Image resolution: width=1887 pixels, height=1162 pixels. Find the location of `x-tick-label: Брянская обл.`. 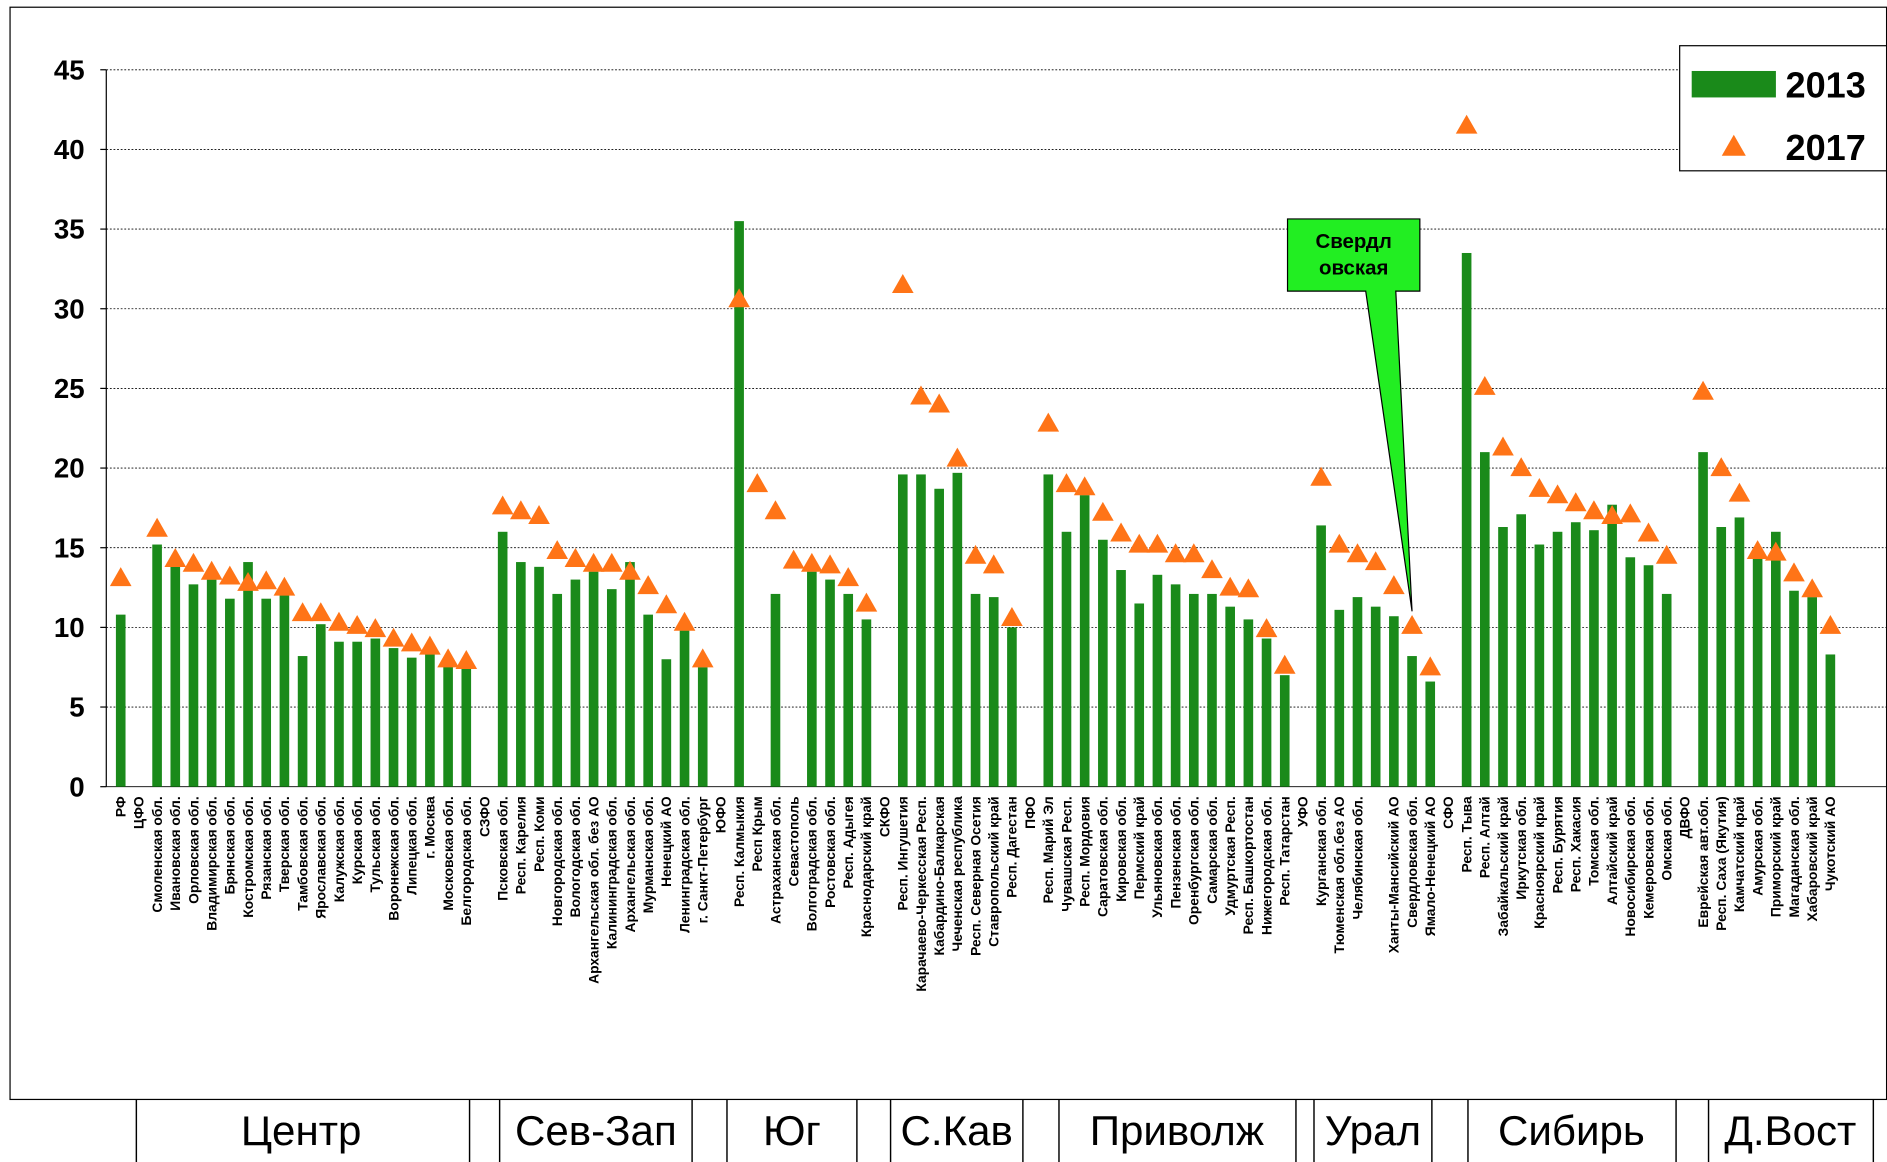

x-tick-label: Брянская обл. is located at coordinates (230, 845).